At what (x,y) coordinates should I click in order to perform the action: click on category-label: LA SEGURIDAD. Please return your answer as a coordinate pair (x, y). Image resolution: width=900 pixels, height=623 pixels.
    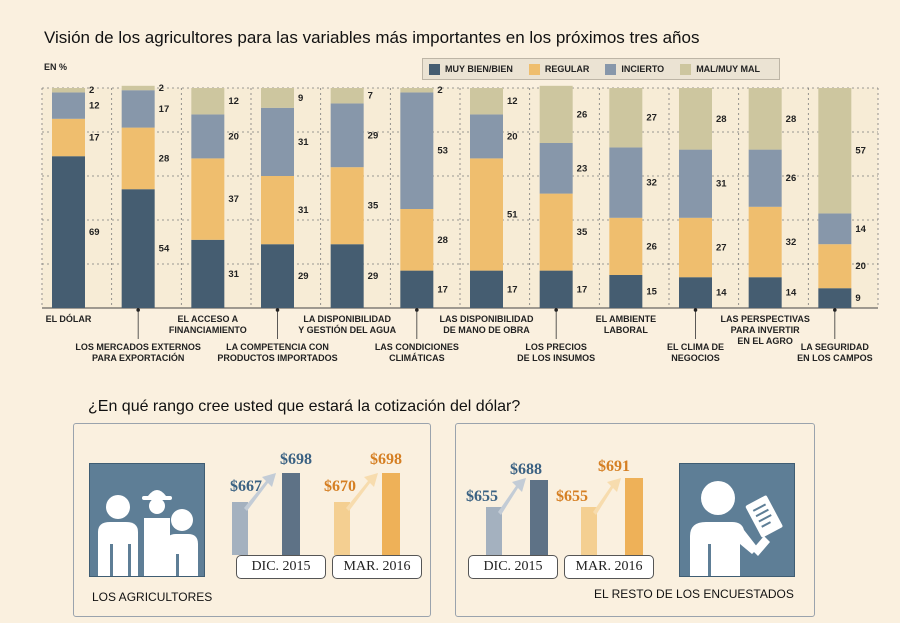
    Looking at the image, I should click on (835, 347).